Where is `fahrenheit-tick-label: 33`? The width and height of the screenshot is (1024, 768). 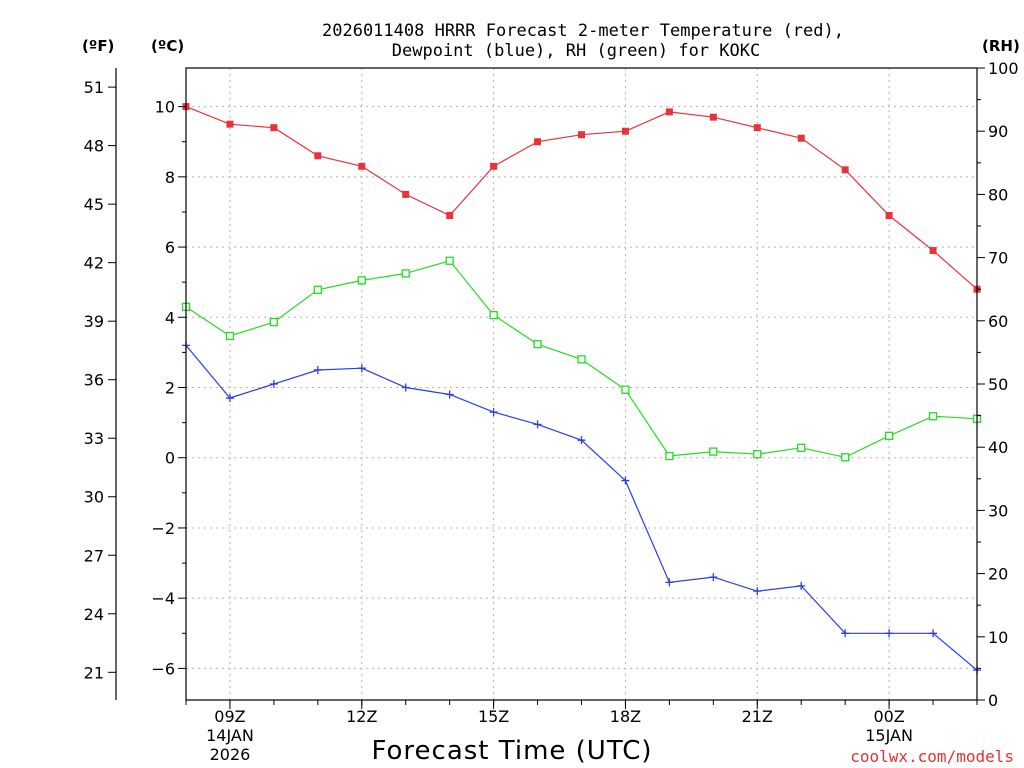 fahrenheit-tick-label: 33 is located at coordinates (94, 438).